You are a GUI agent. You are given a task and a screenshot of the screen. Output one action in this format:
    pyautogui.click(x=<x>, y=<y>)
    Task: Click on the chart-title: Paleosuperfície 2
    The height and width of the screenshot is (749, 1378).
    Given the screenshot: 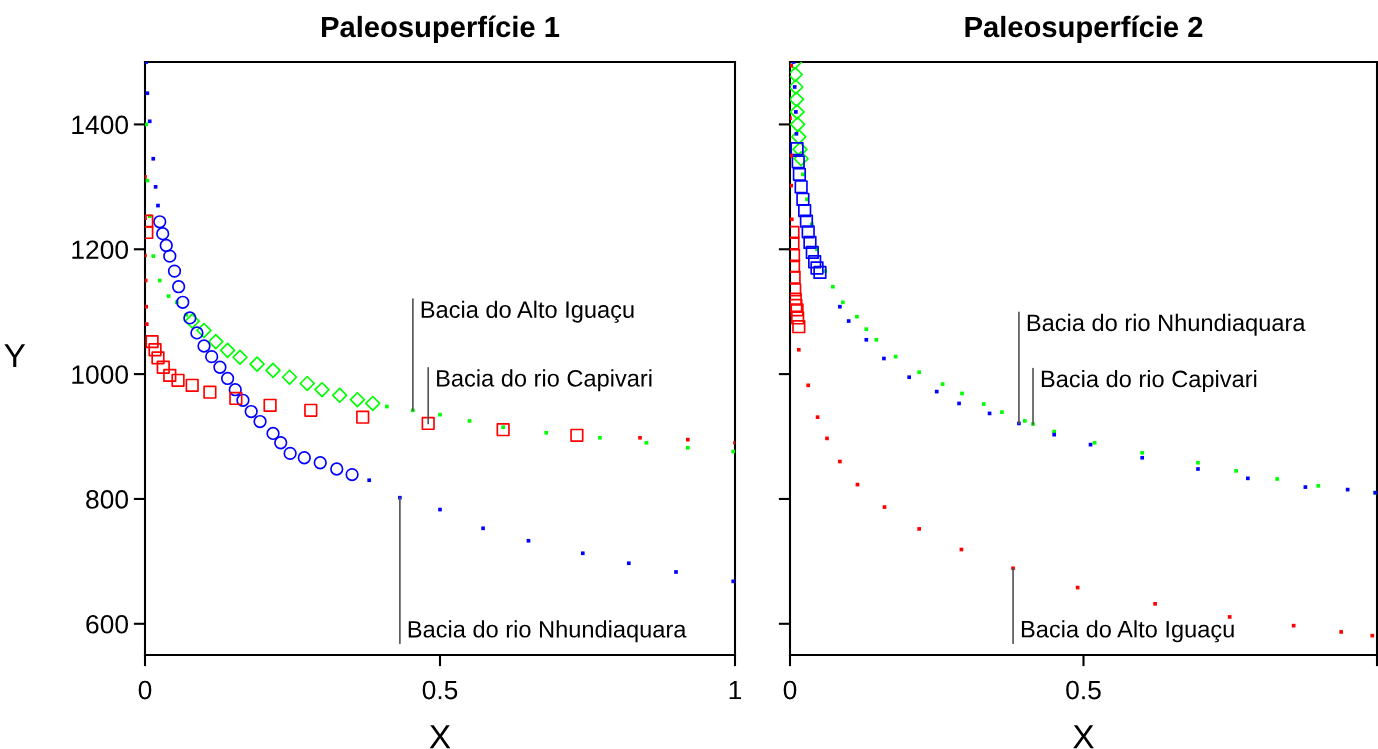 What is the action you would take?
    pyautogui.click(x=1084, y=29)
    